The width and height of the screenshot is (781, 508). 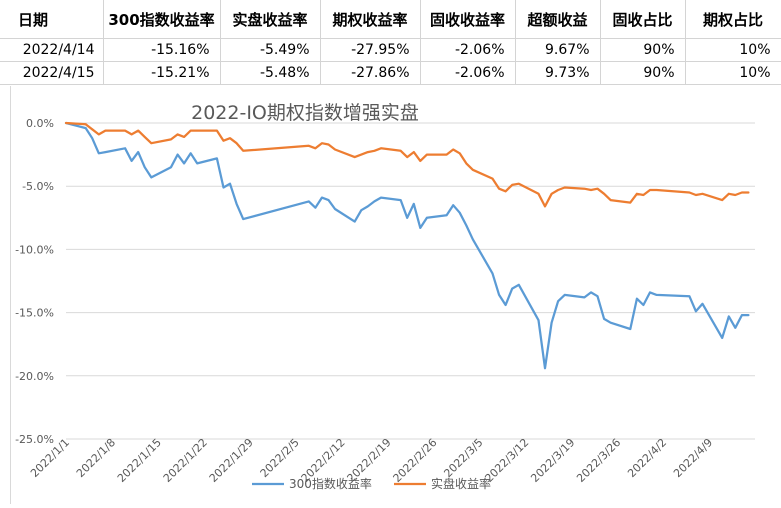 What do you see at coordinates (330, 483) in the screenshot?
I see `legend-label: 300指数收益率` at bounding box center [330, 483].